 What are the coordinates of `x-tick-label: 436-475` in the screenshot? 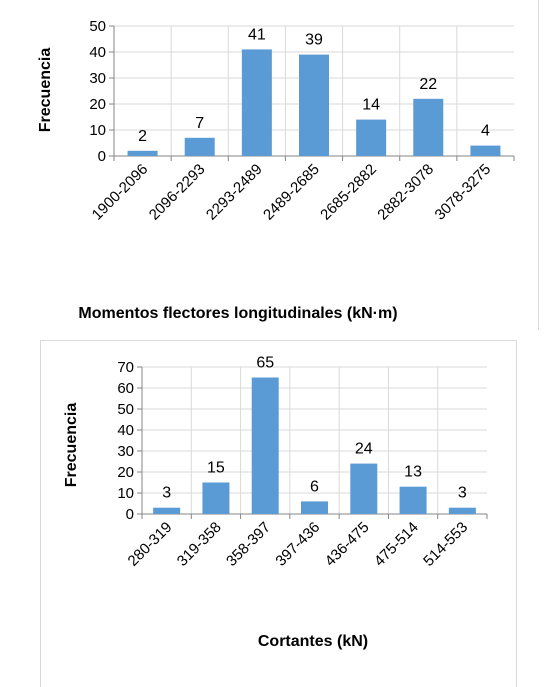 It's located at (347, 544).